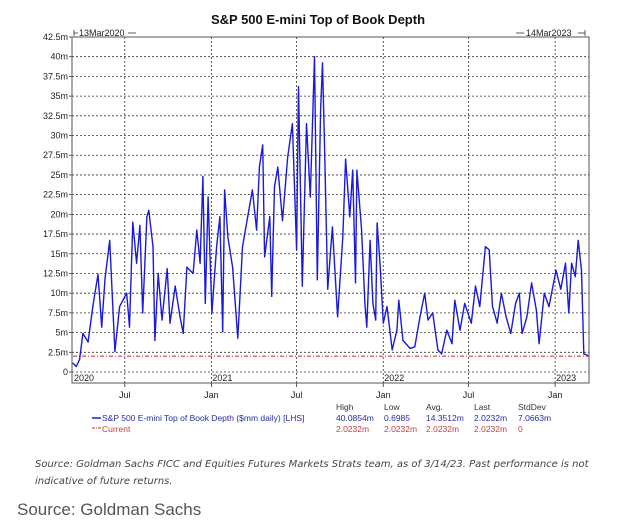 Image resolution: width=635 pixels, height=526 pixels. Describe the element at coordinates (55, 234) in the screenshot. I see `y-tick-label: 17.5m` at that location.